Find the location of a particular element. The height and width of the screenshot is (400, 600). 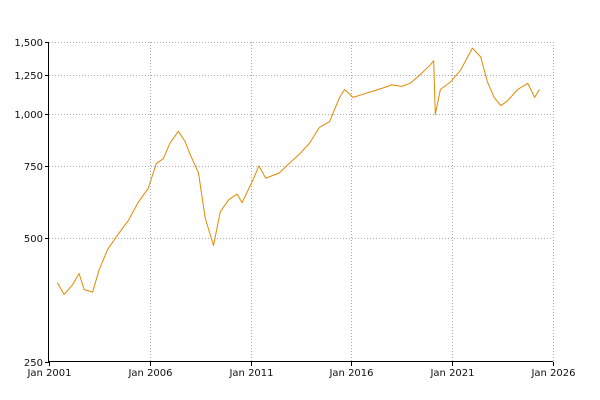

x-tick-label: Jan 2026 is located at coordinates (552, 373).